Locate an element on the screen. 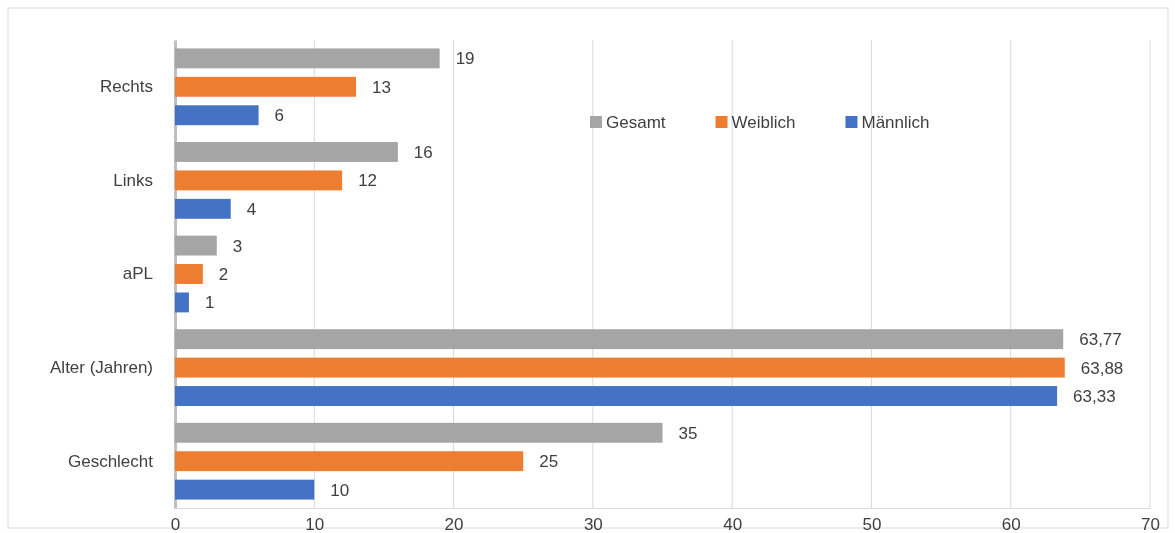 The height and width of the screenshot is (533, 1175). x-tick-label: 30 is located at coordinates (593, 524).